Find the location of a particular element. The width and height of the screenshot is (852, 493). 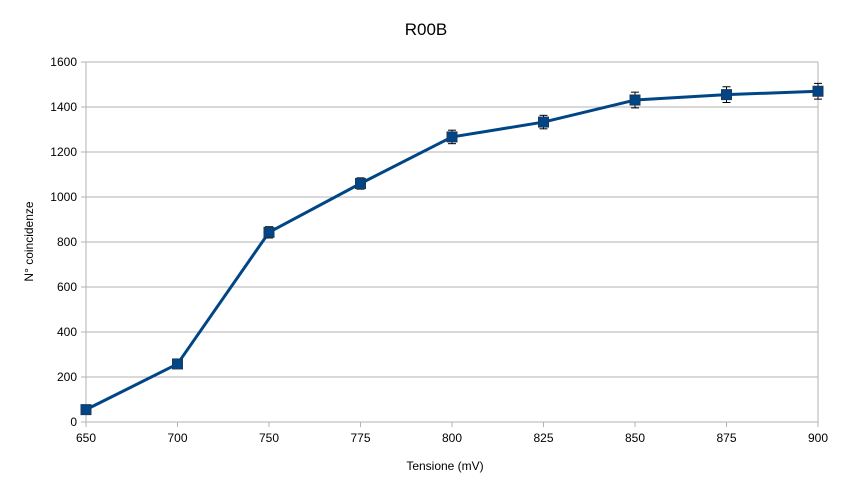

y-tick-label: 1400 is located at coordinates (63, 107).